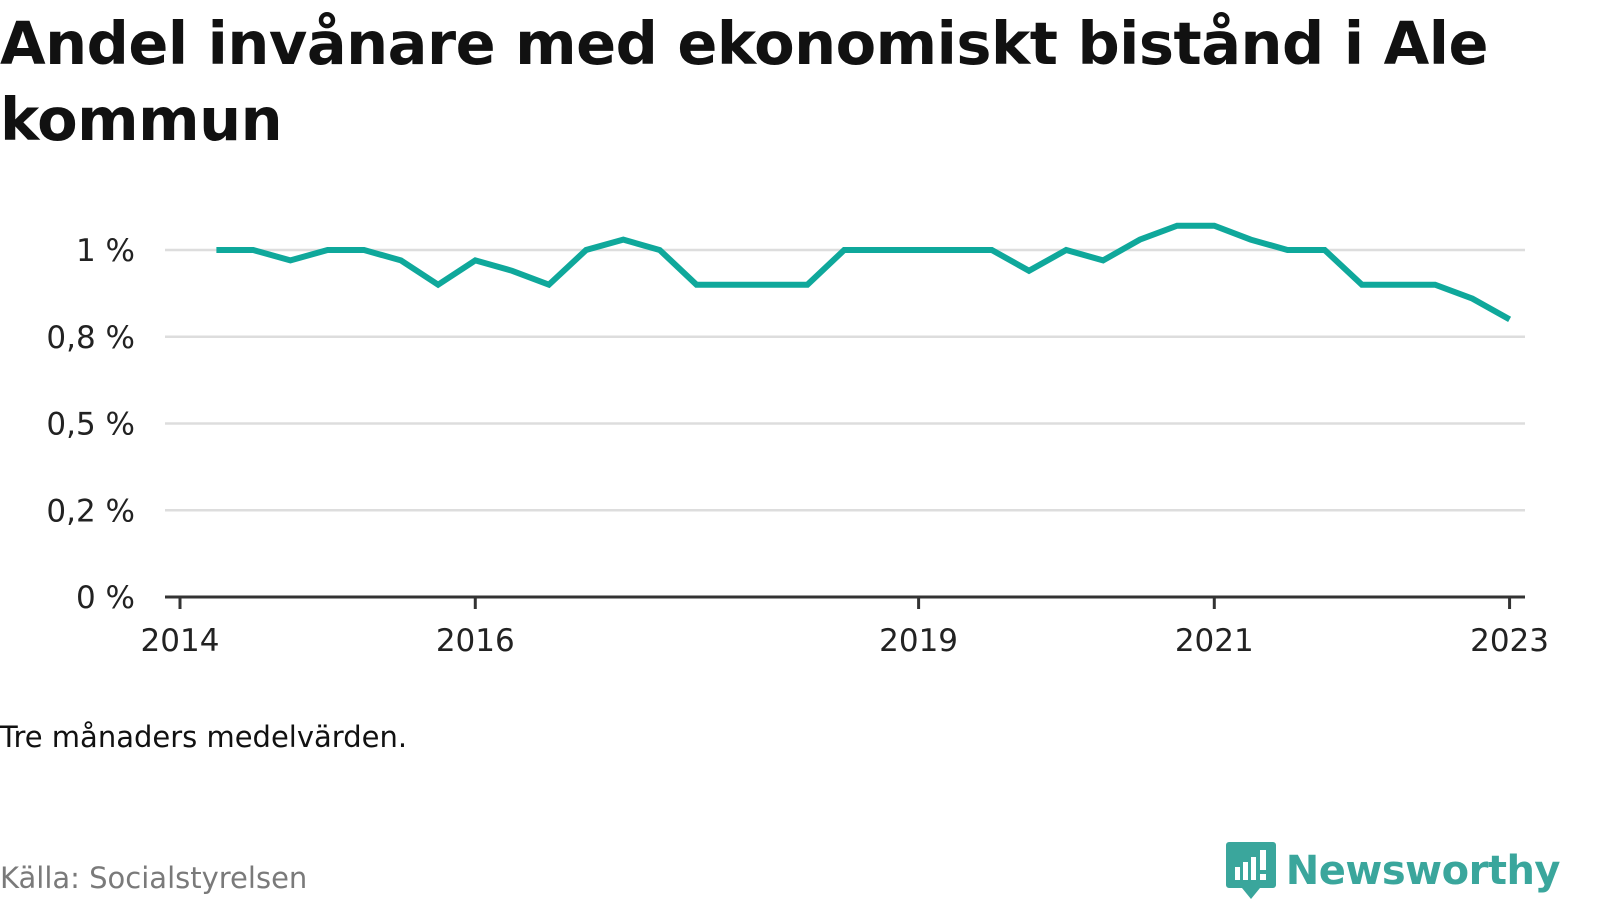  I want to click on x-tick-label: 2019, so click(918, 641).